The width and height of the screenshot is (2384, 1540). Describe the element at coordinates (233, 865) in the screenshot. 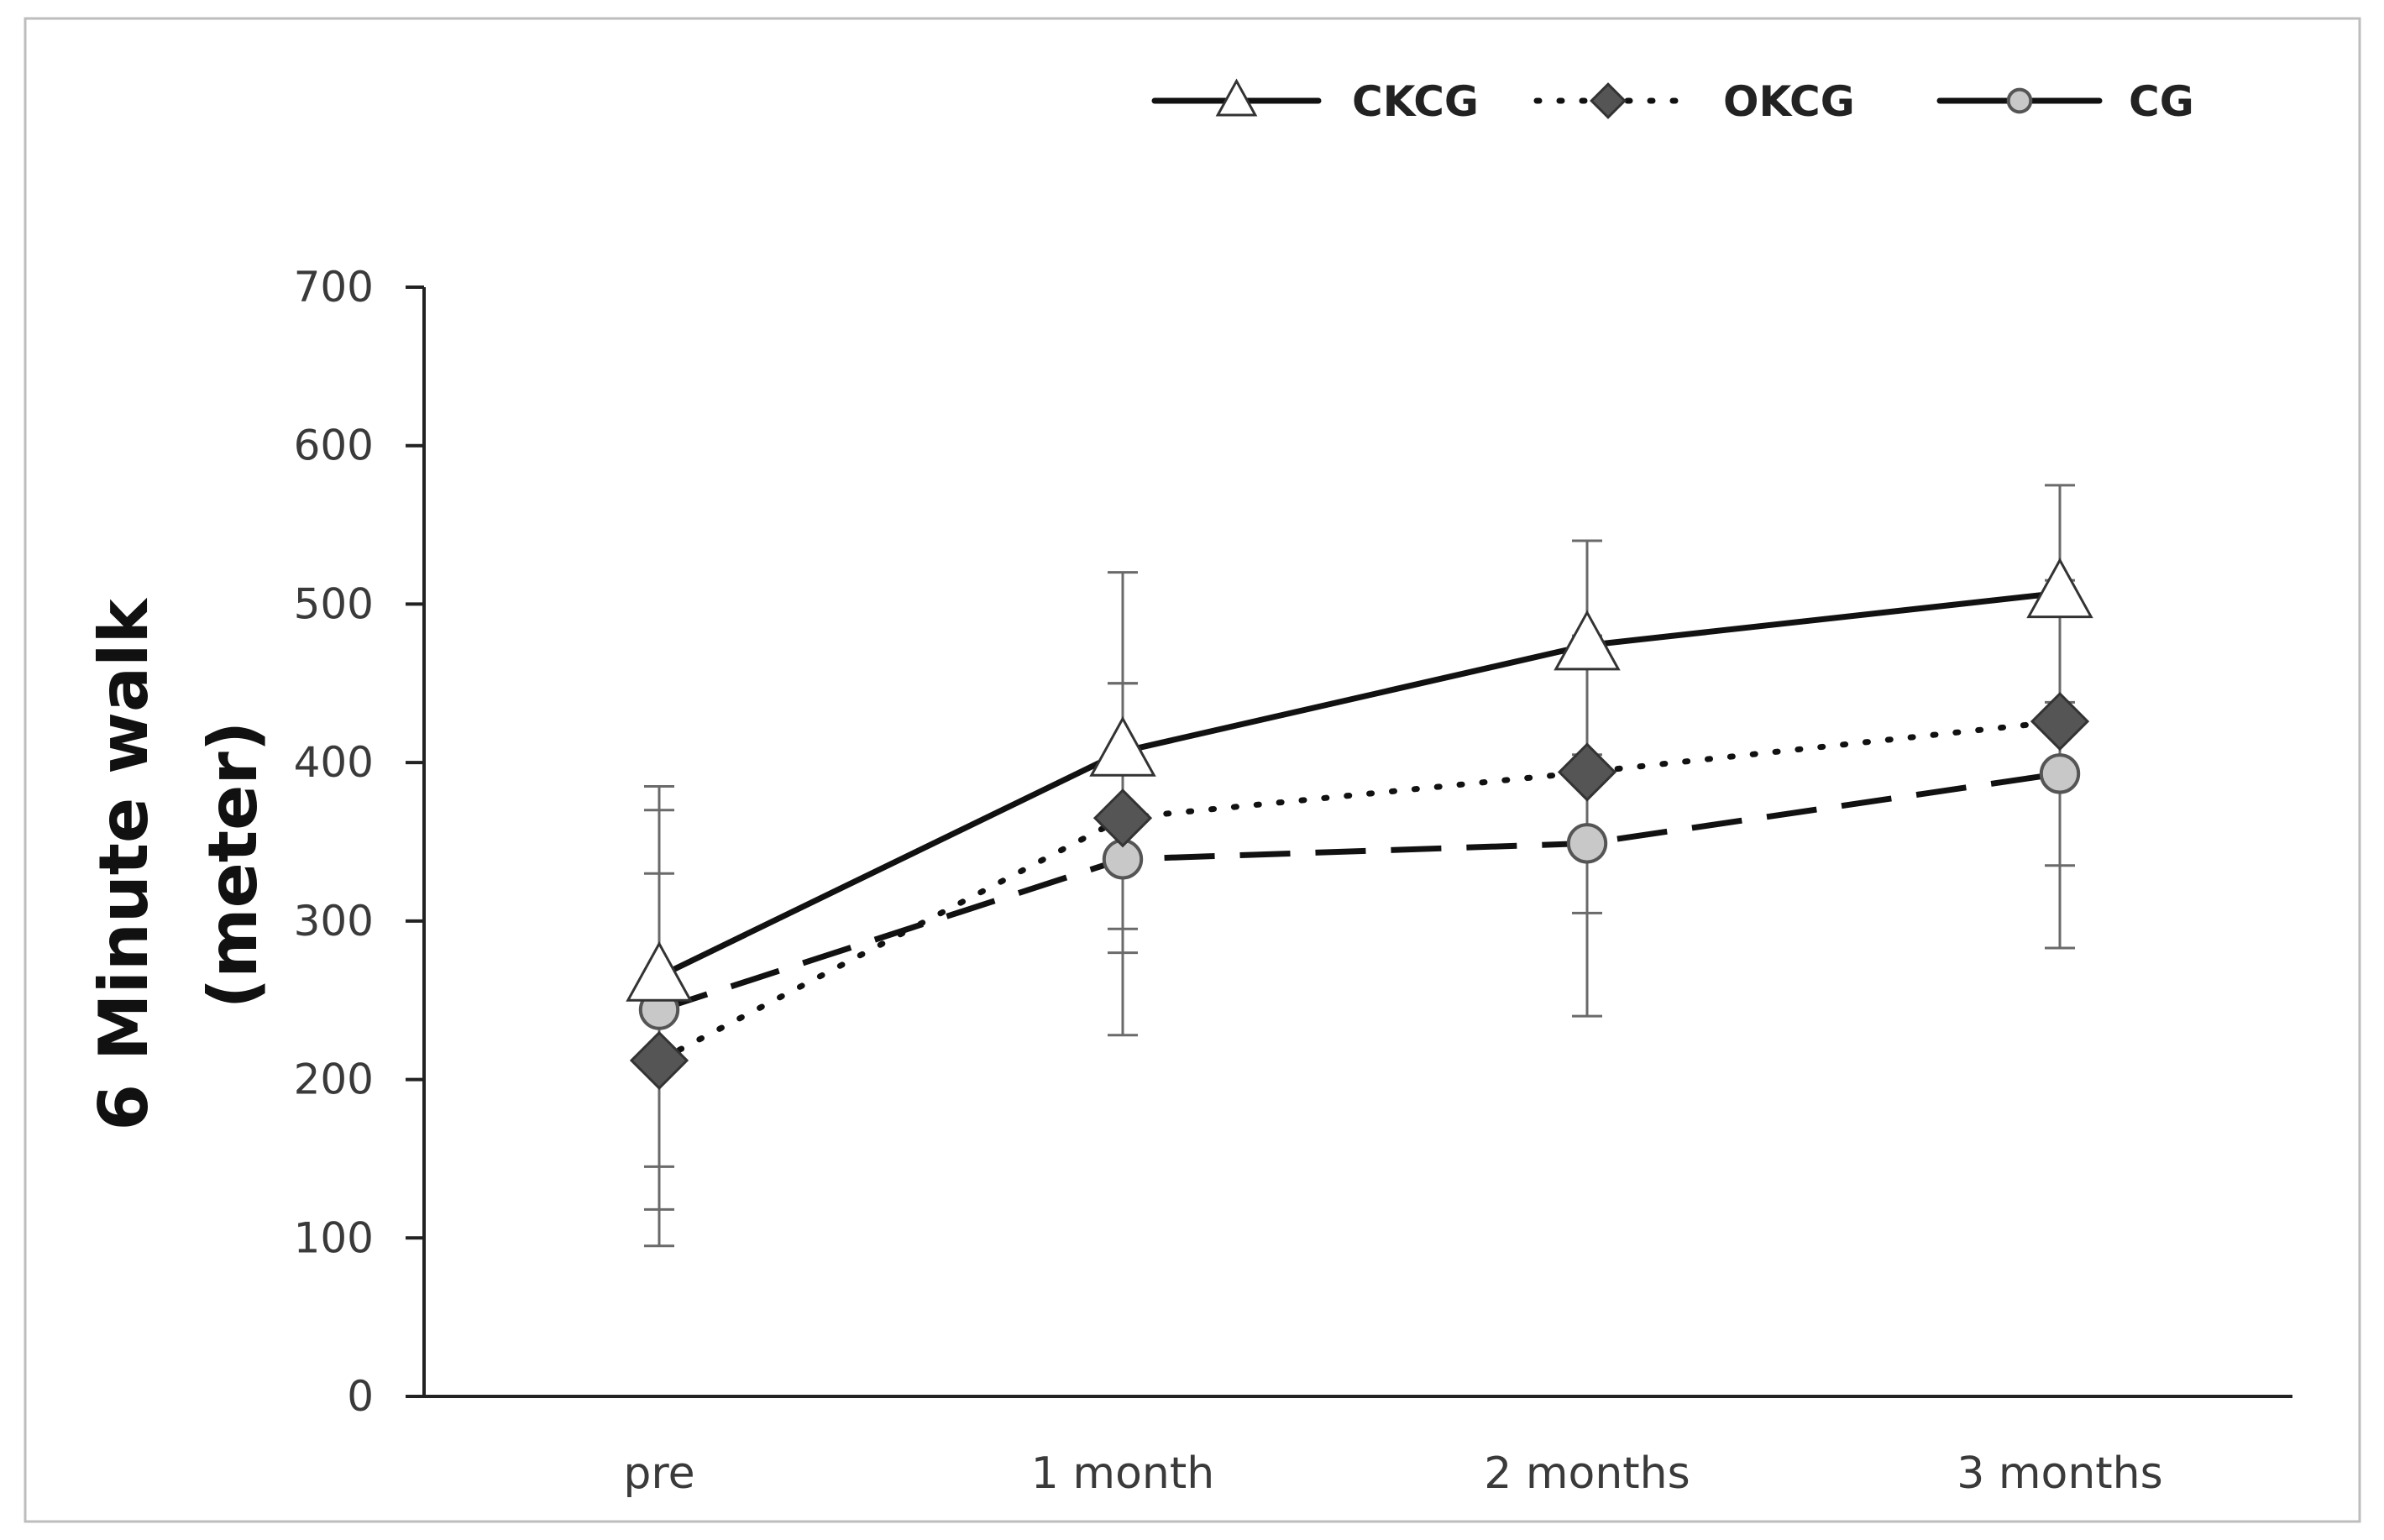

I see `y-axis-label-line-2: (meter)` at that location.